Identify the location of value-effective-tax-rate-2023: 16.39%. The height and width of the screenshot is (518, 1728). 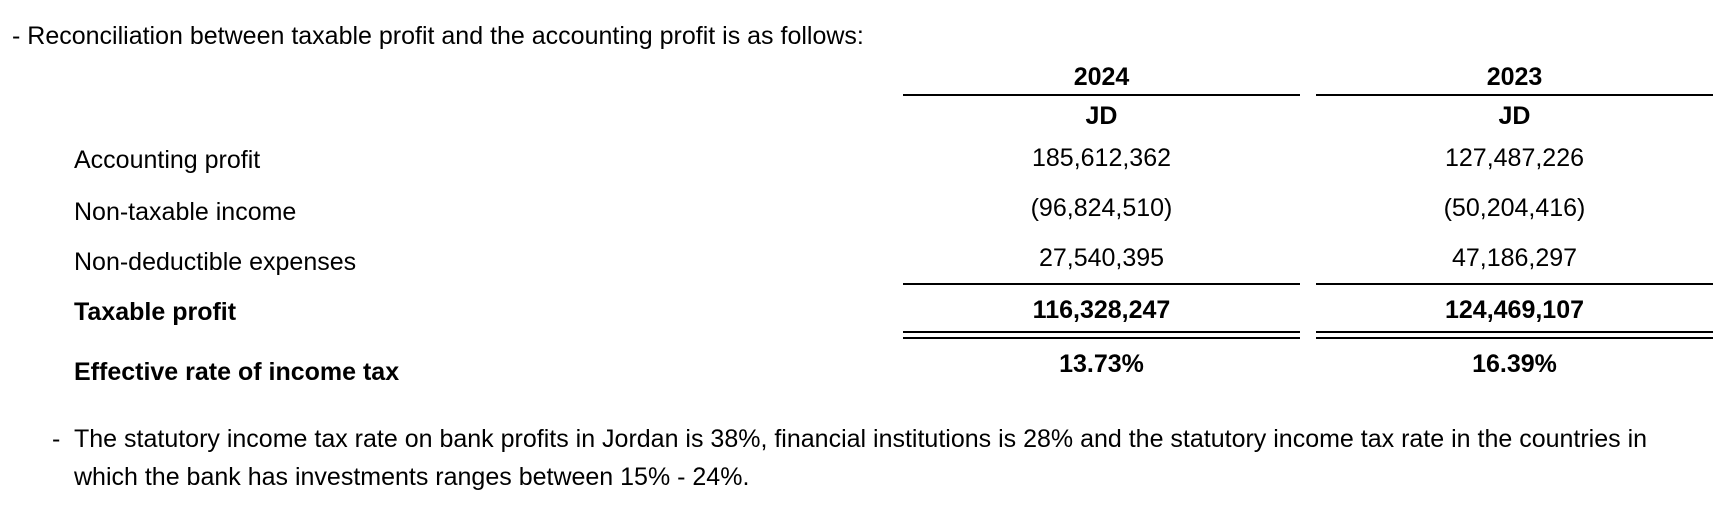
(1514, 364).